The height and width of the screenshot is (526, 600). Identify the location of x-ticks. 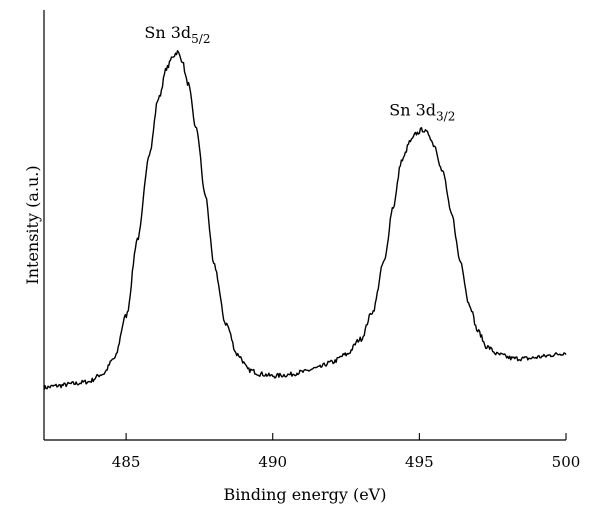
(346, 436).